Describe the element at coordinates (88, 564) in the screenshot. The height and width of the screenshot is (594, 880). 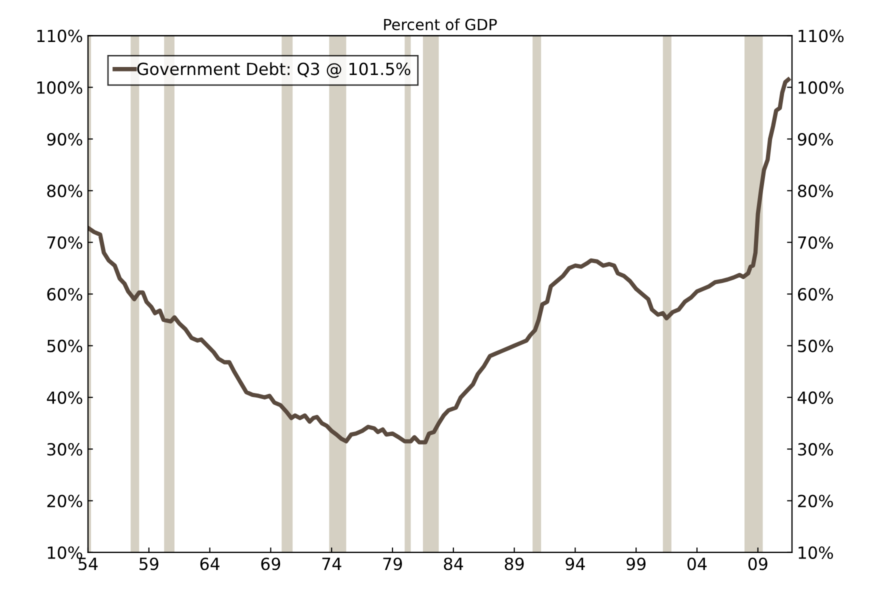
I see `x-tick-label: 54` at that location.